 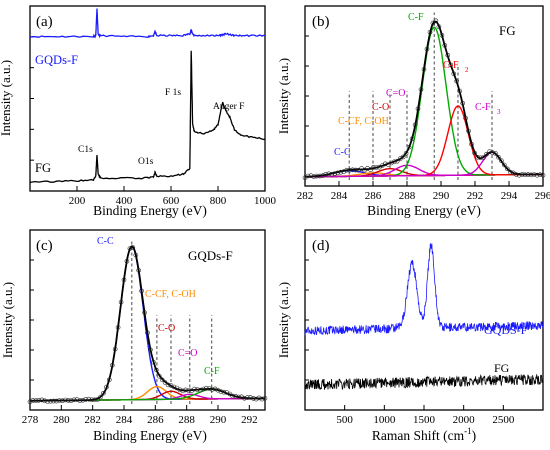 I want to click on x-tick-label: 280, so click(x=61, y=420).